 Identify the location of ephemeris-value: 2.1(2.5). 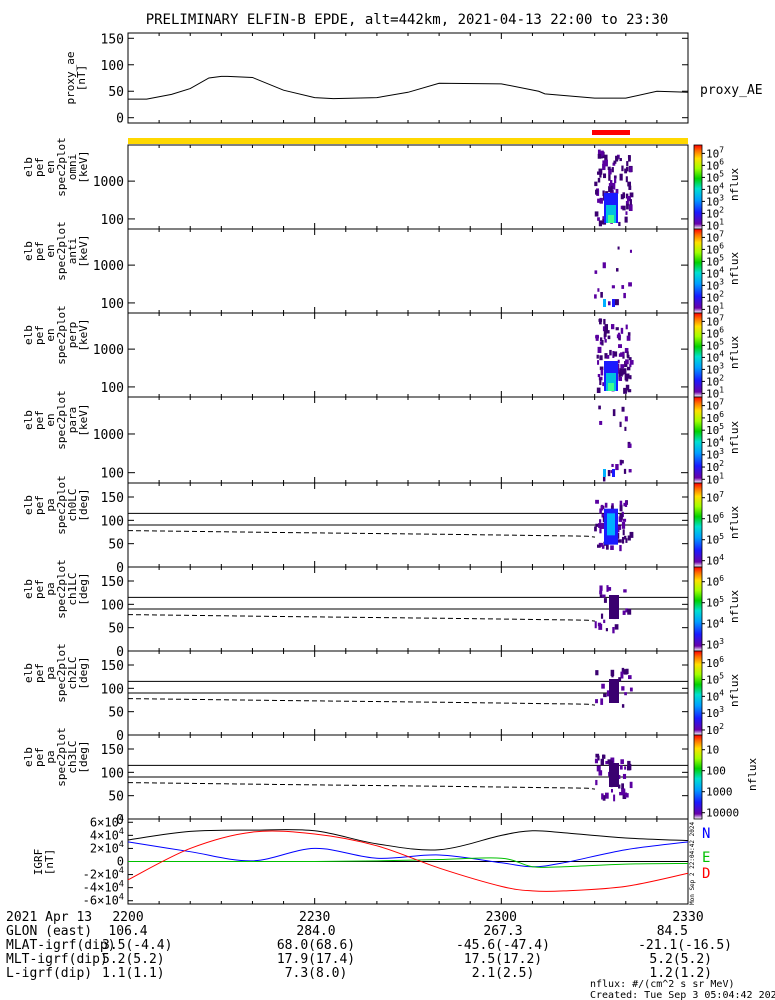
(503, 973).